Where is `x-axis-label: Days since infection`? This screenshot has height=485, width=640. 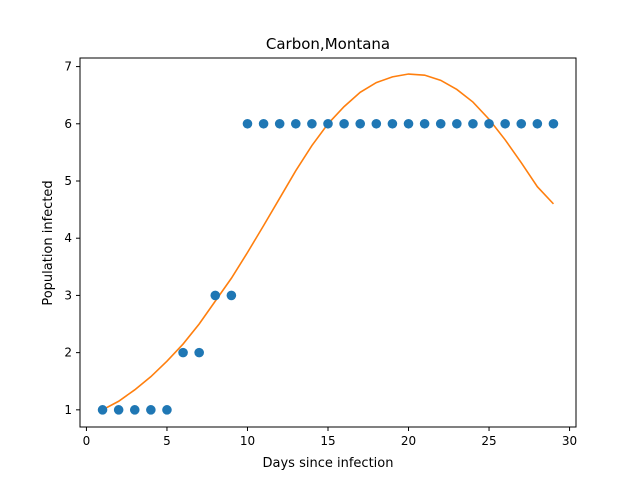 x-axis-label: Days since infection is located at coordinates (328, 463).